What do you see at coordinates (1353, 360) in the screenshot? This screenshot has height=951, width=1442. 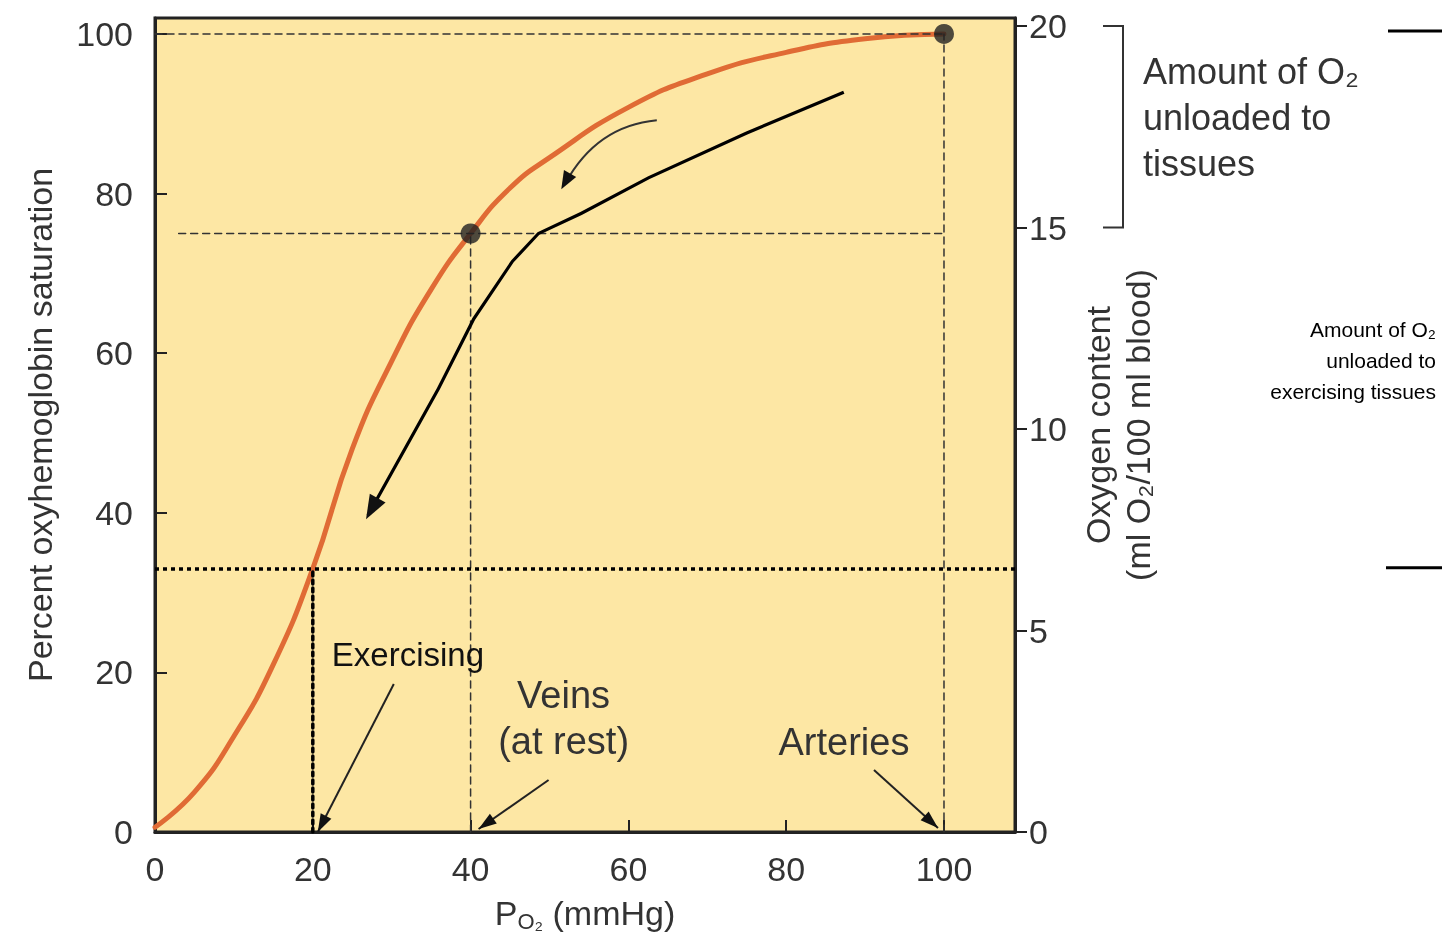 I see `text: Amount of O₂ unloaded to exercising tissues` at bounding box center [1353, 360].